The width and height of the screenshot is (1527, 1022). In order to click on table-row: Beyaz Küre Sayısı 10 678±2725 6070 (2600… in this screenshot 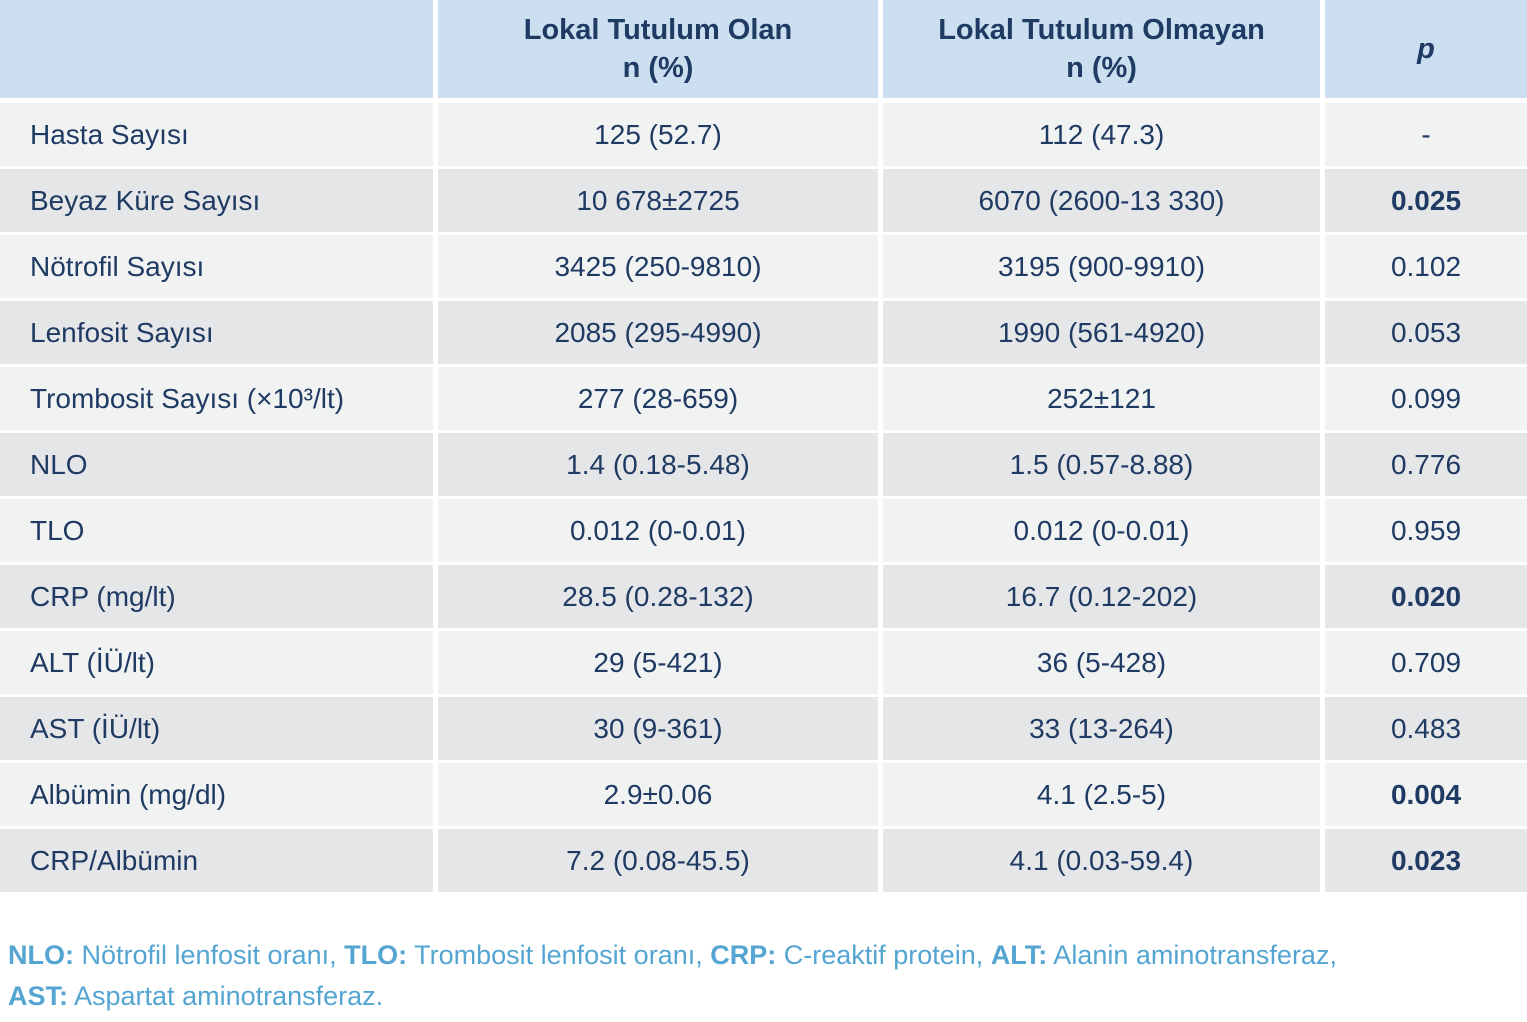, I will do `click(763, 200)`.